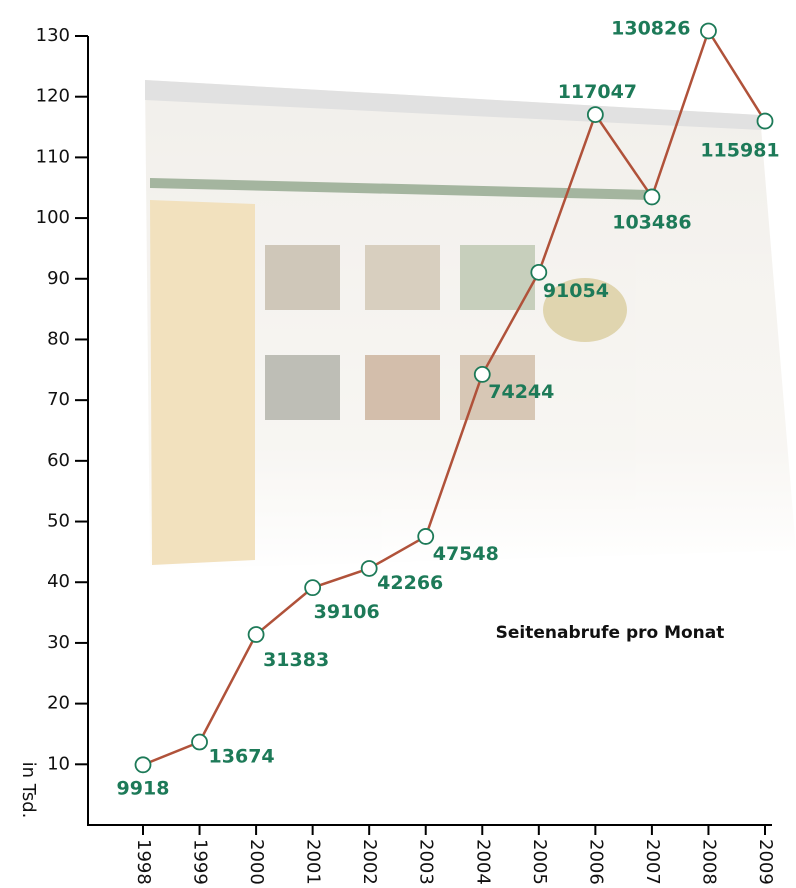 The image size is (796, 888). Describe the element at coordinates (369, 862) in the screenshot. I see `x-tick-label: 2002` at that location.